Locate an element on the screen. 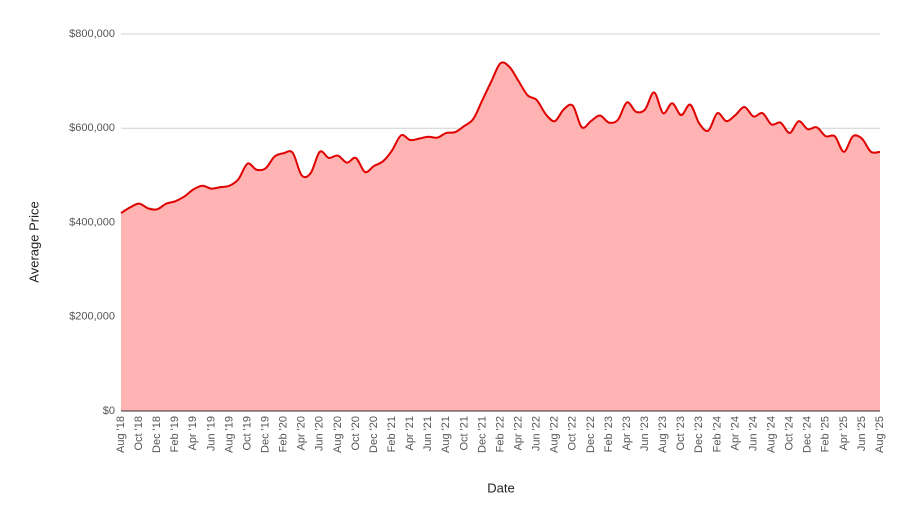  x-tick-label: Aug '18 is located at coordinates (121, 434).